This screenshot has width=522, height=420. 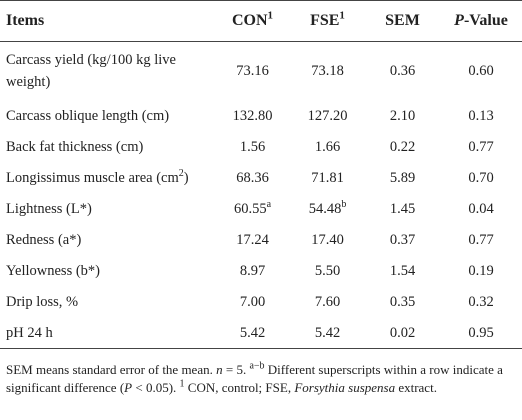 I want to click on row-label: Yellowness (b*), so click(x=107, y=270).